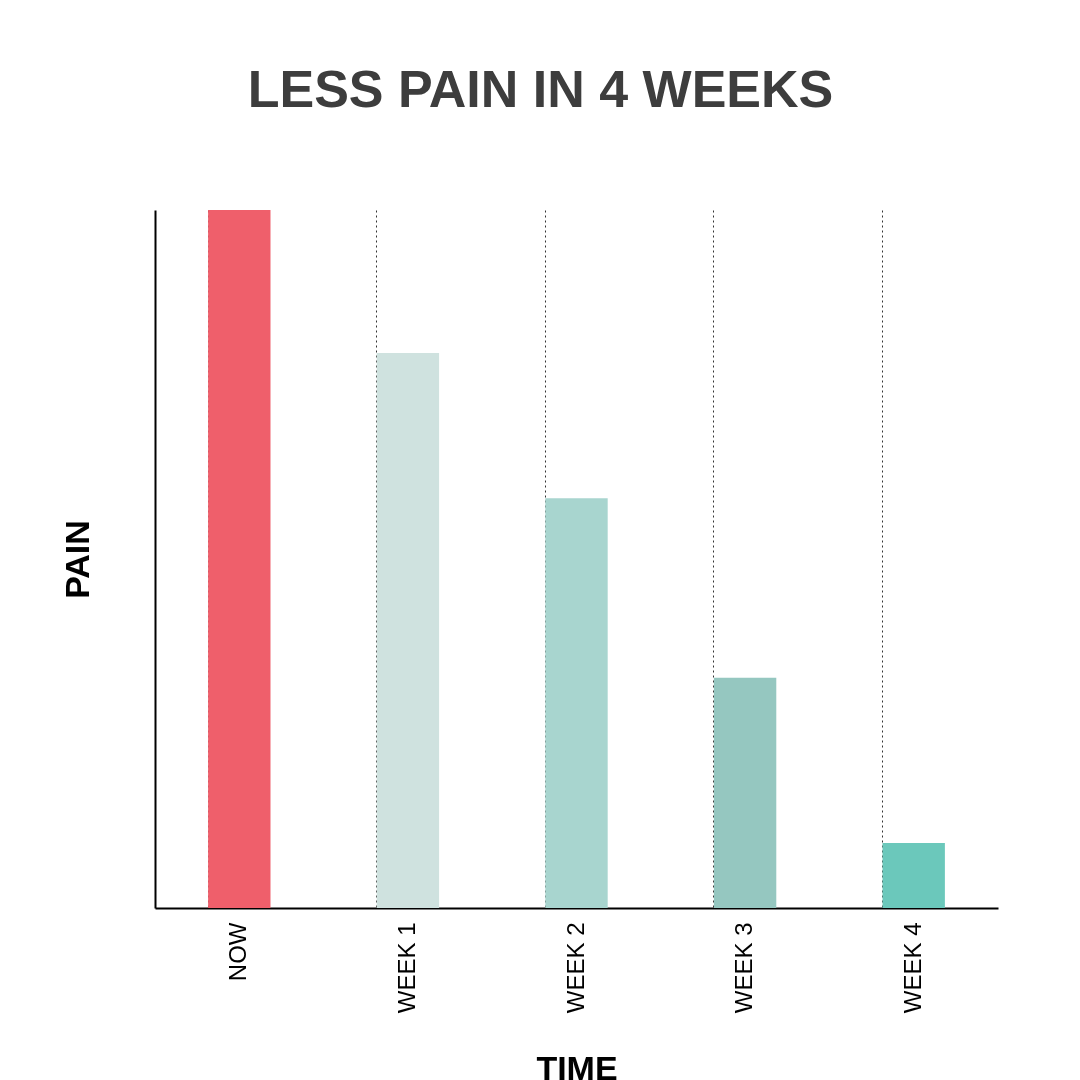 The width and height of the screenshot is (1080, 1080). Describe the element at coordinates (577, 1064) in the screenshot. I see `x-axis-title: TIME` at that location.